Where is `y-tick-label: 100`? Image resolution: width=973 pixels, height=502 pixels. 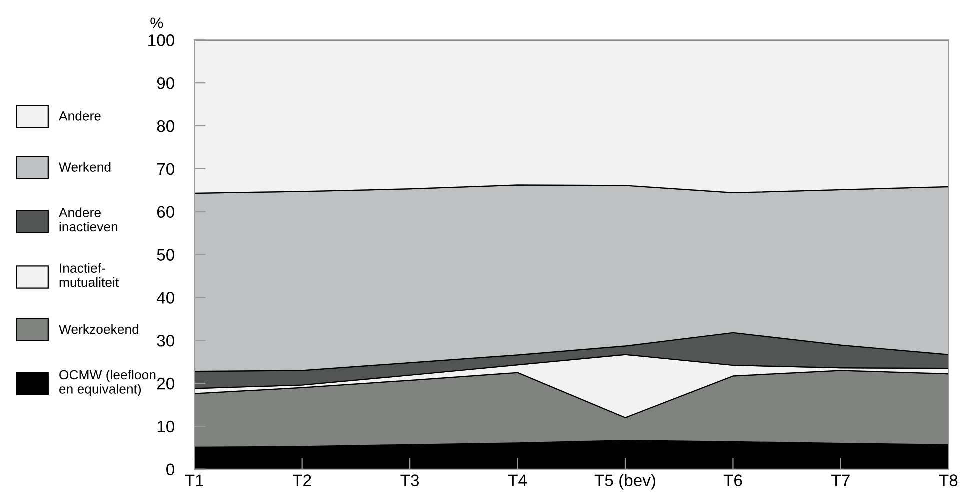
y-tick-label: 100 is located at coordinates (161, 40).